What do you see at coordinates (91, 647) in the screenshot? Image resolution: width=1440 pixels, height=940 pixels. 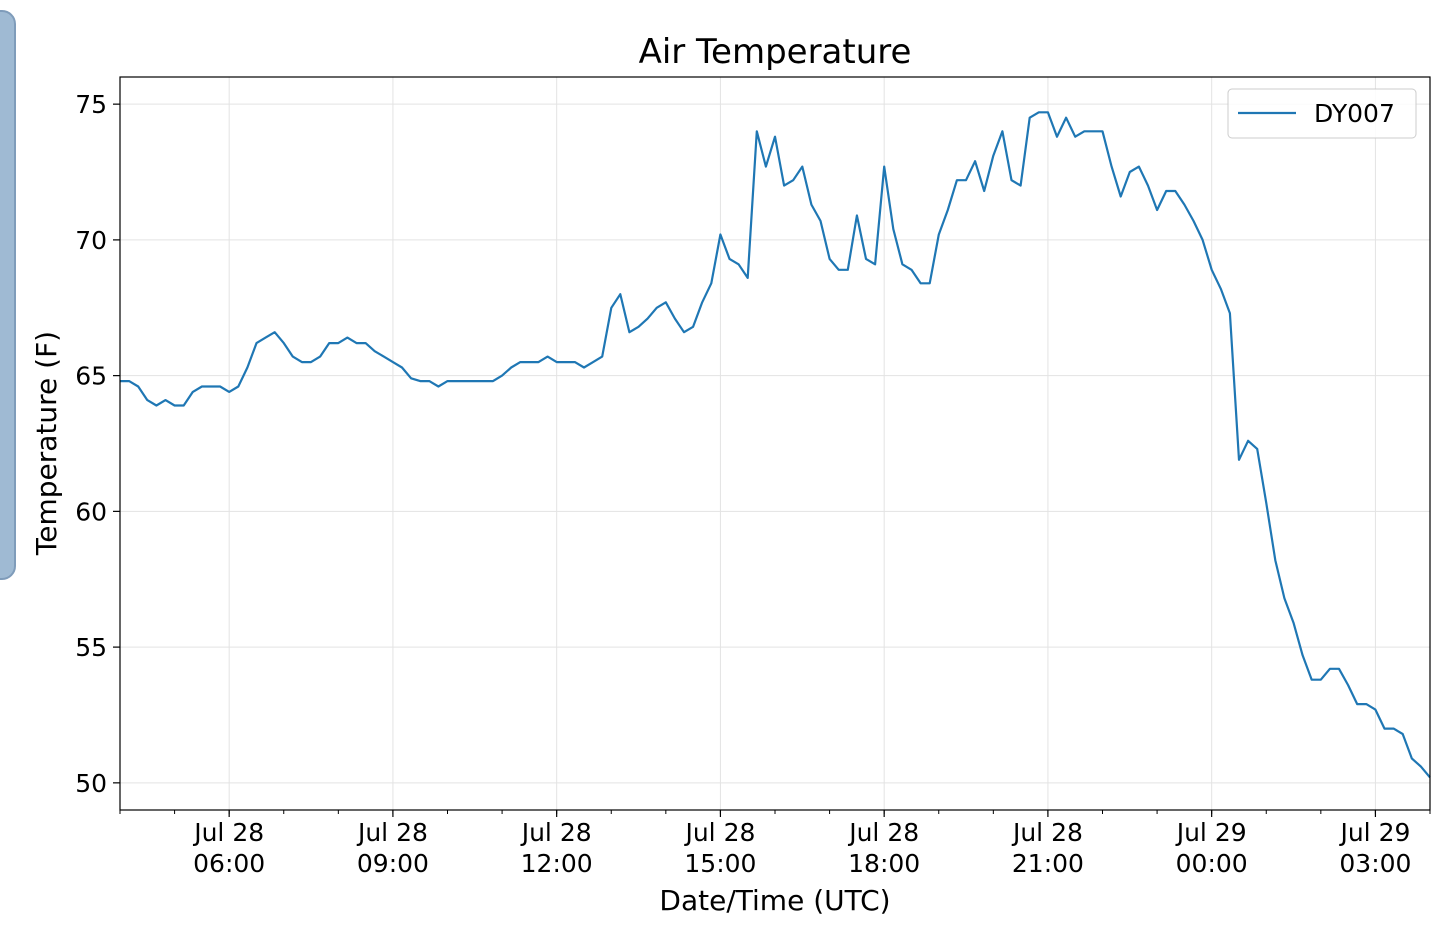 I see `y-tick-label: 55` at bounding box center [91, 647].